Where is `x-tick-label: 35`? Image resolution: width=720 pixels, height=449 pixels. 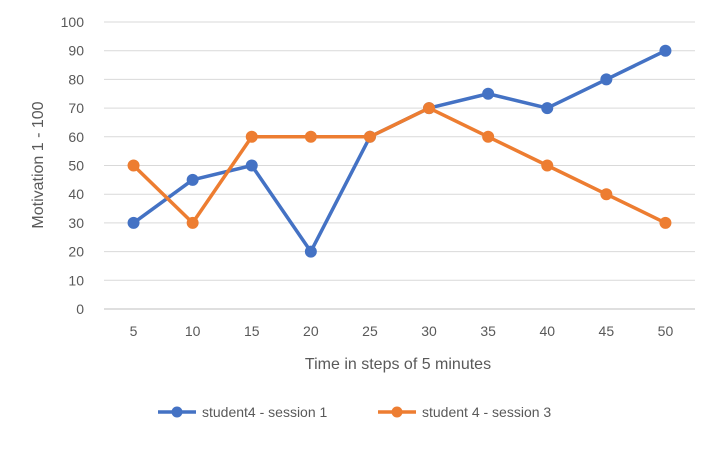 x-tick-label: 35 is located at coordinates (488, 331).